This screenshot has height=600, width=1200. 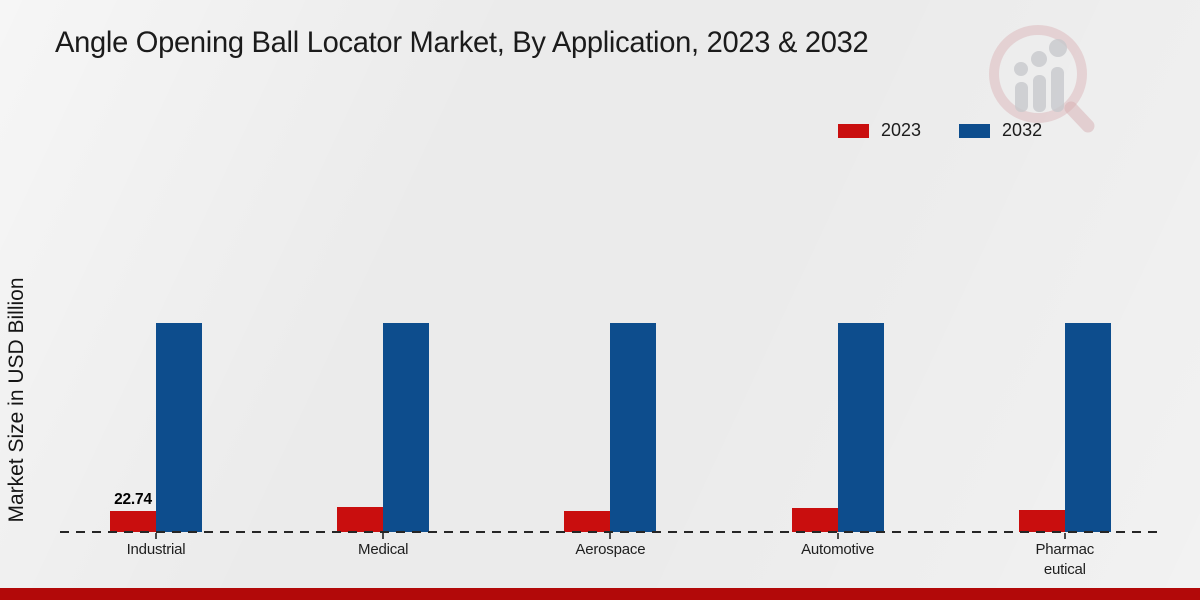 I want to click on category-label-industrial: Industrial, so click(x=156, y=549).